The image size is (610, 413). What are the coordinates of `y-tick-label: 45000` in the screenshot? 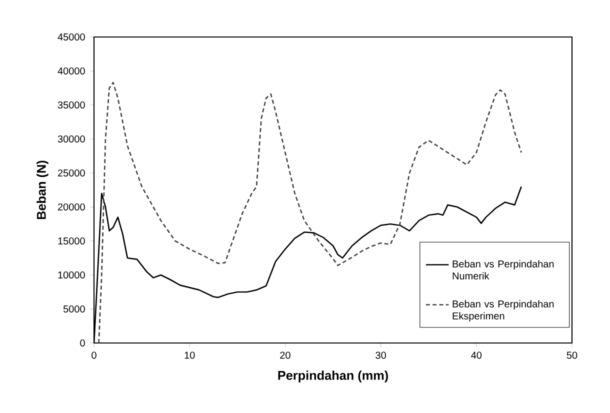 It's located at (71, 37).